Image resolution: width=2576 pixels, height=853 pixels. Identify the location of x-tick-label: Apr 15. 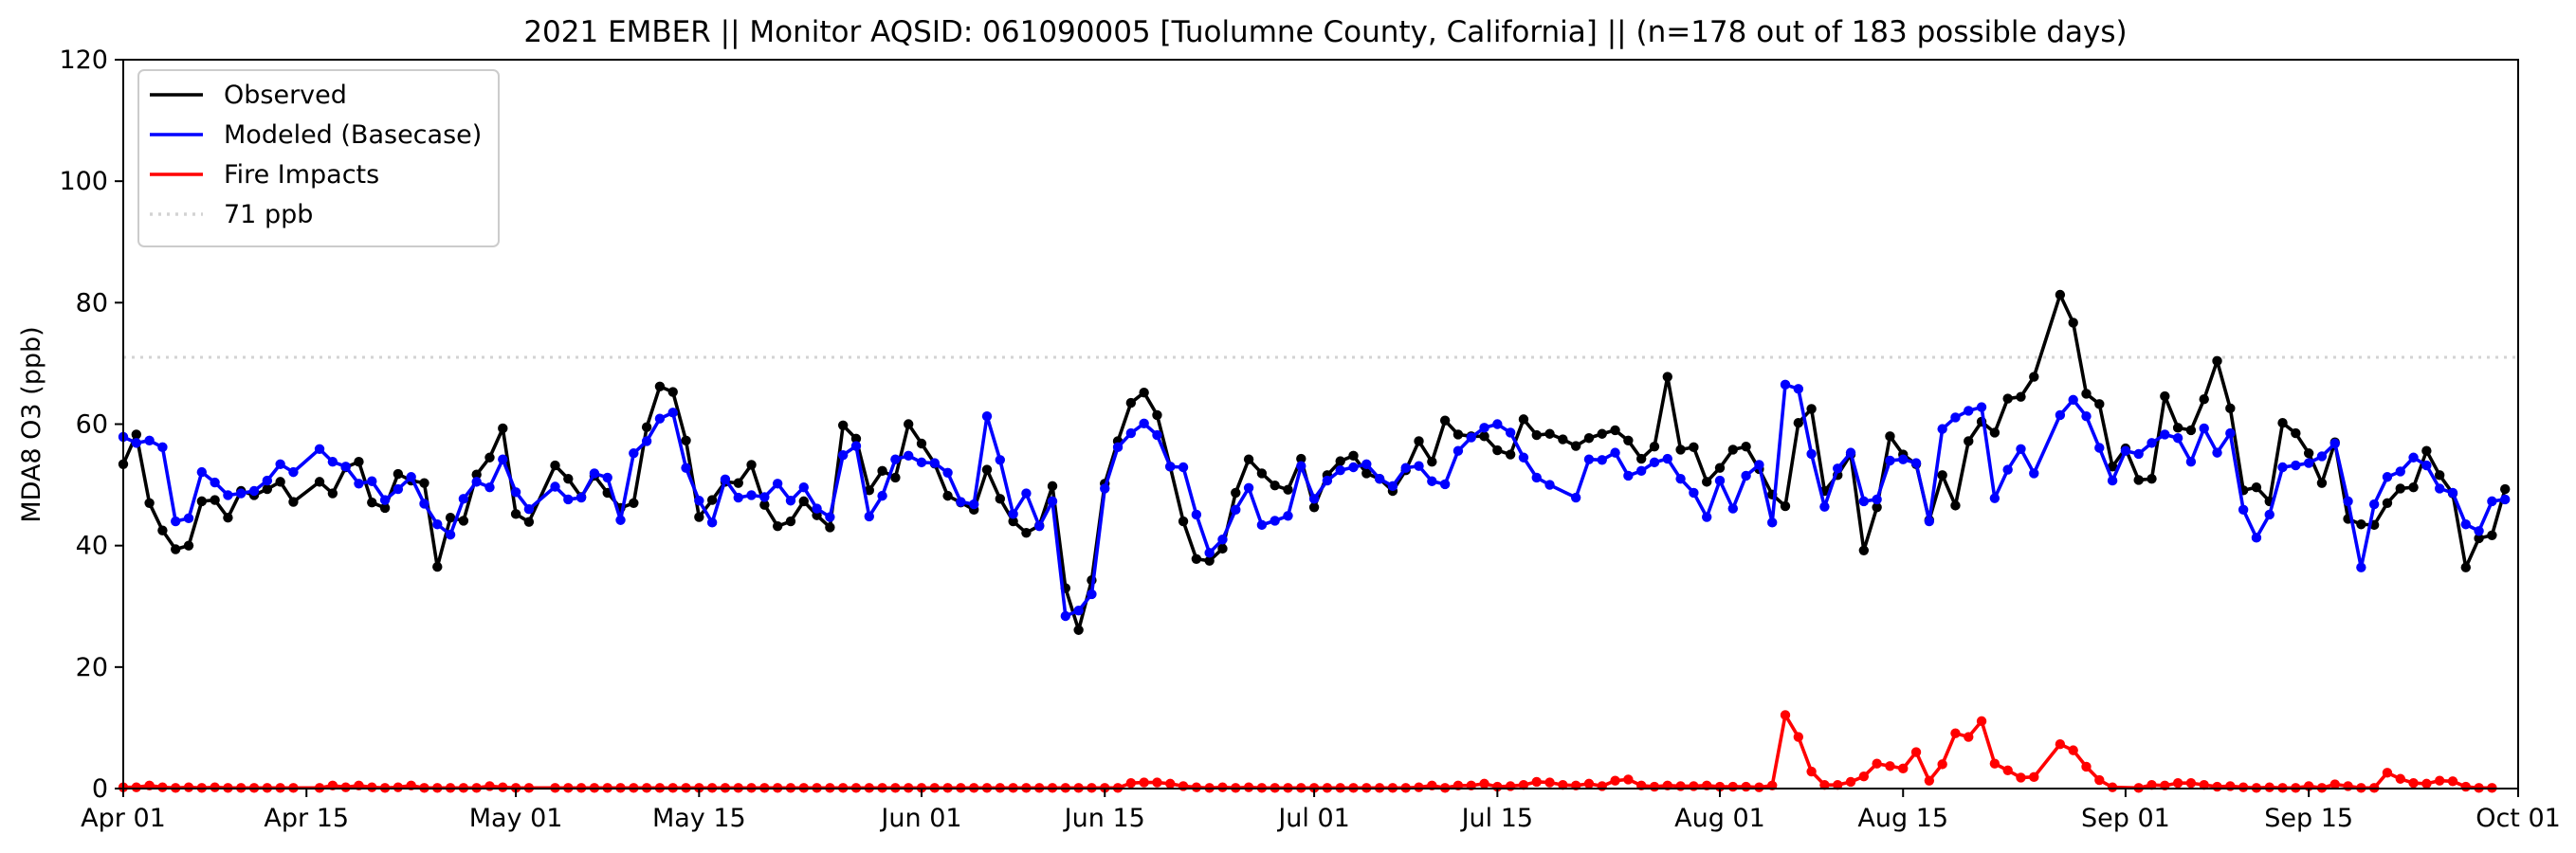
(306, 818).